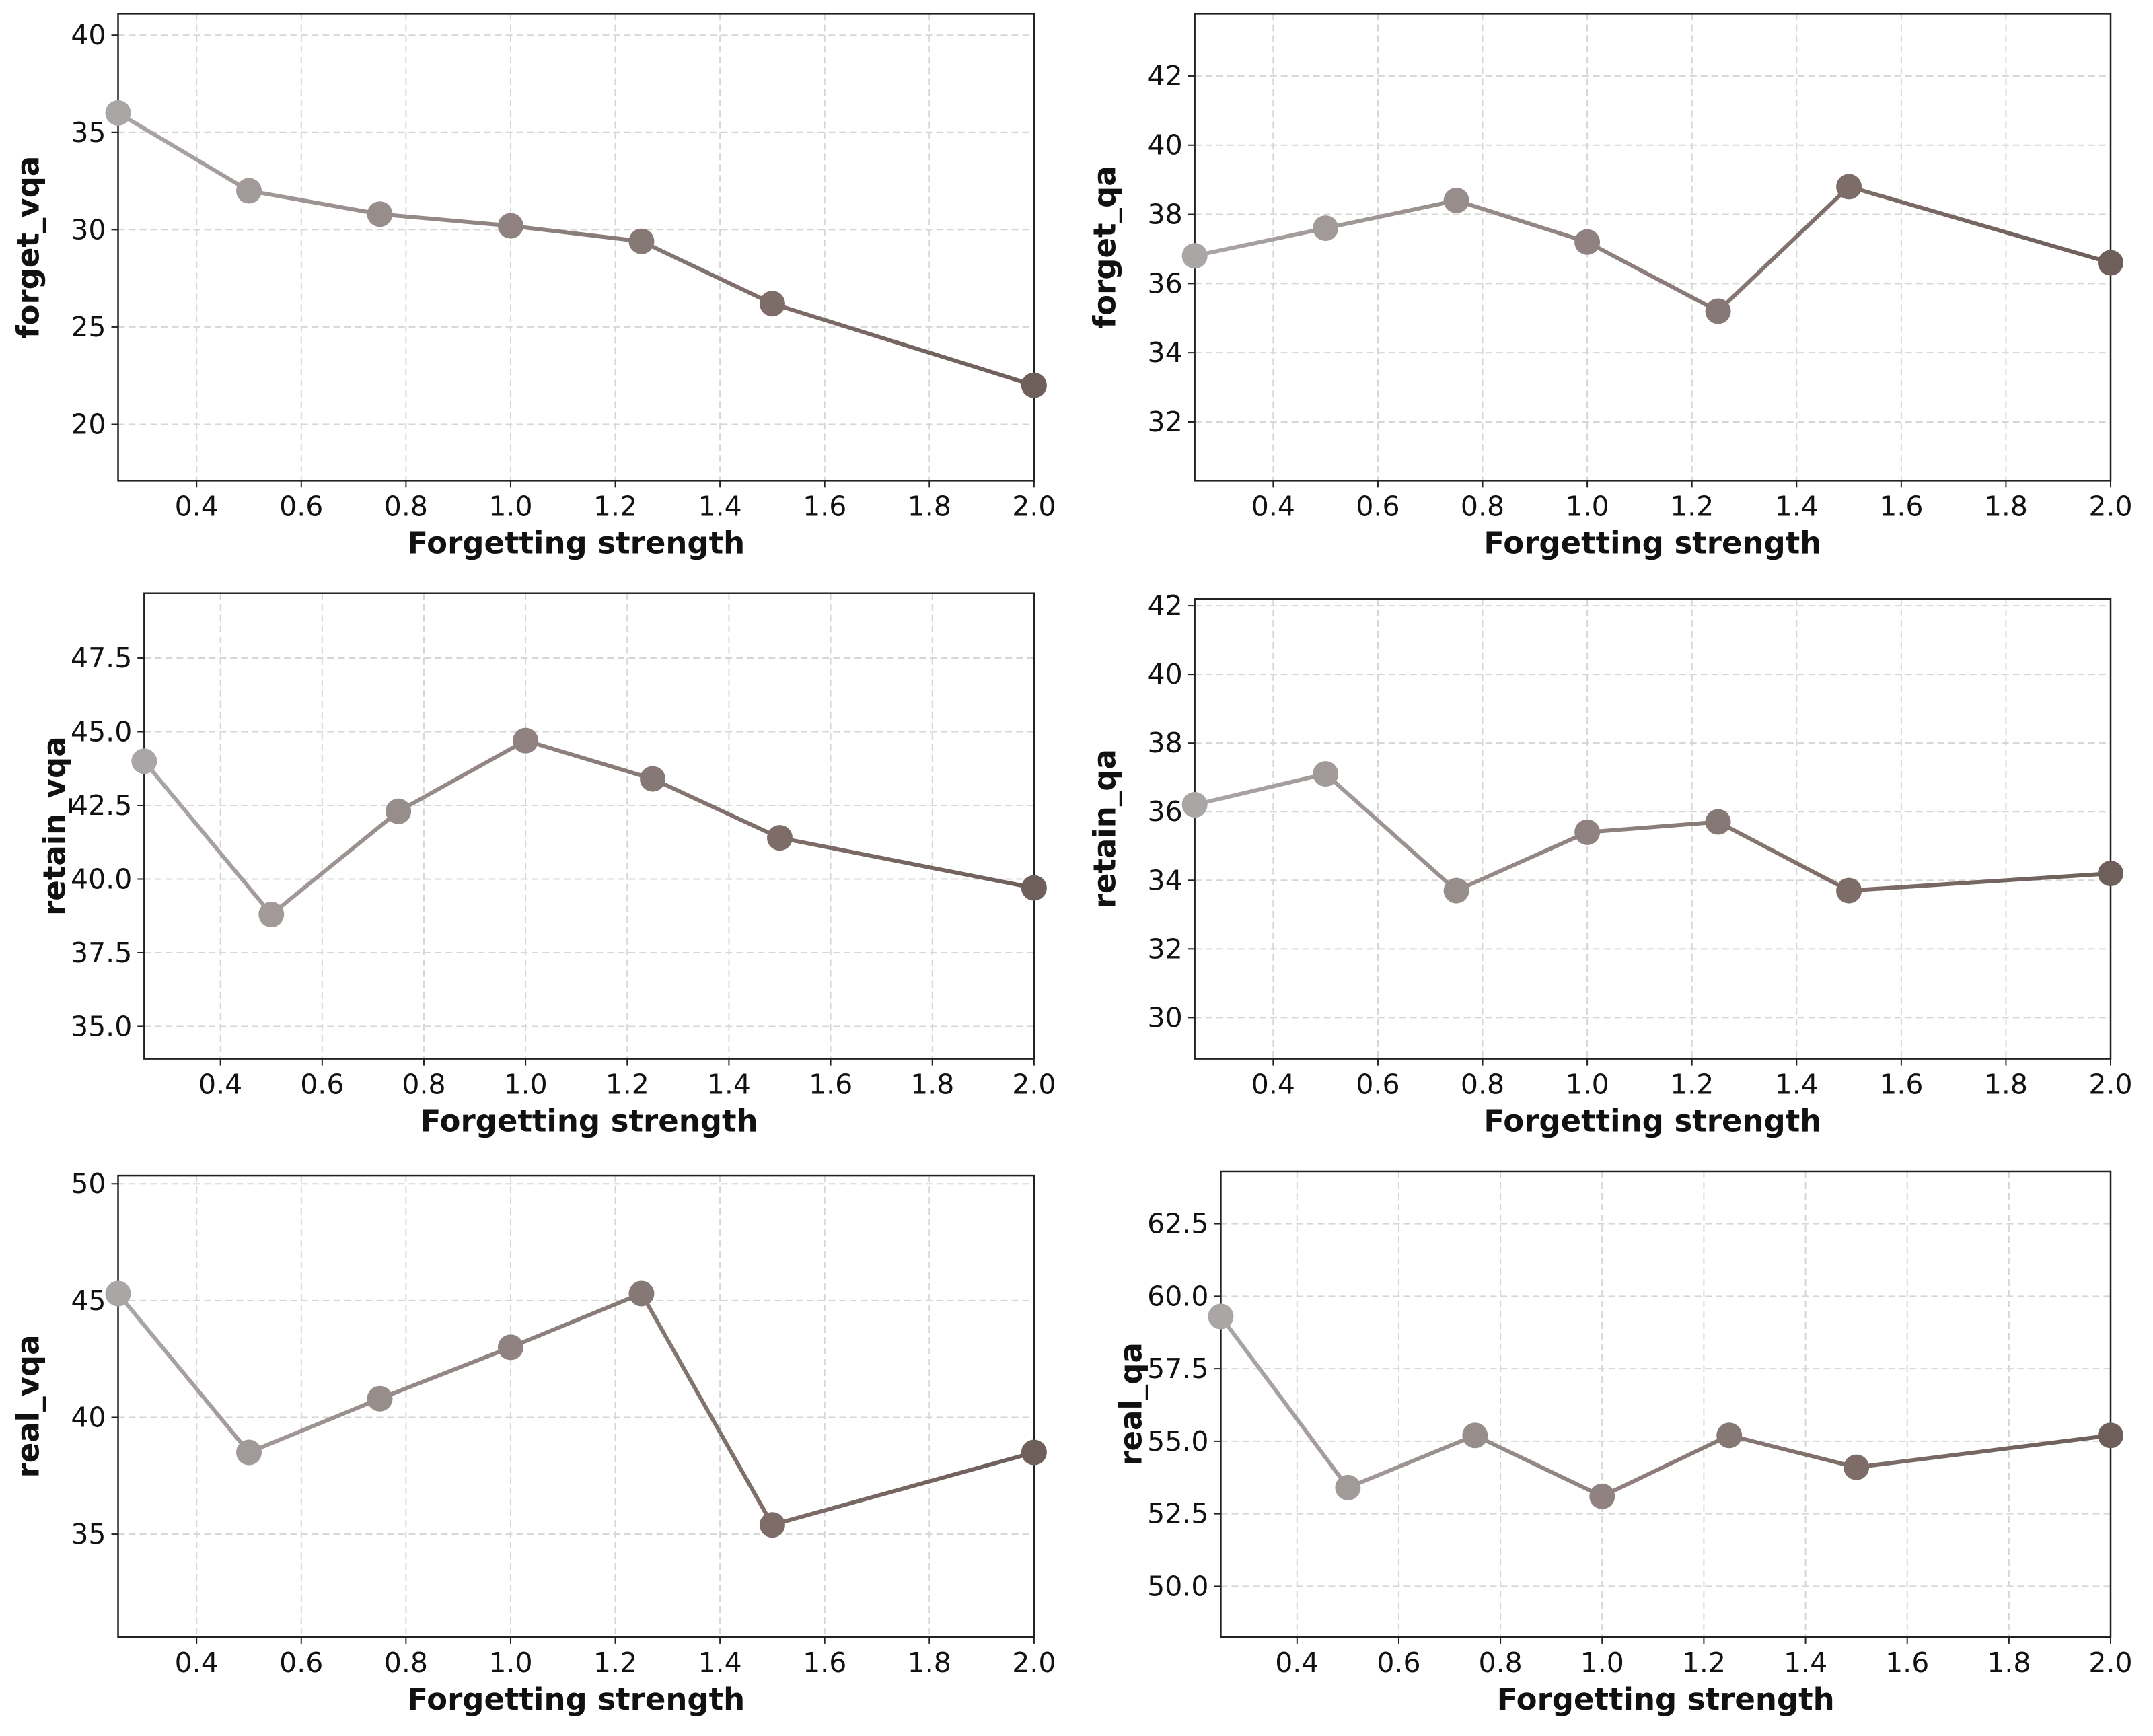 This screenshot has height=1736, width=2153. Describe the element at coordinates (1105, 247) in the screenshot. I see `y-axis-label: forget_qa` at that location.